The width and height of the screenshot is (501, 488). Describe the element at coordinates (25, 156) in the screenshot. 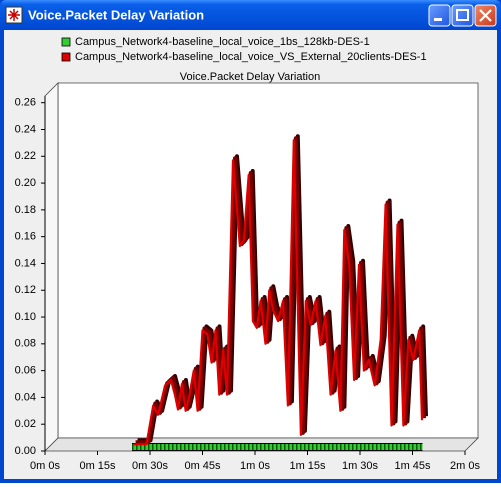

I see `y-tick-label: 0.22` at that location.